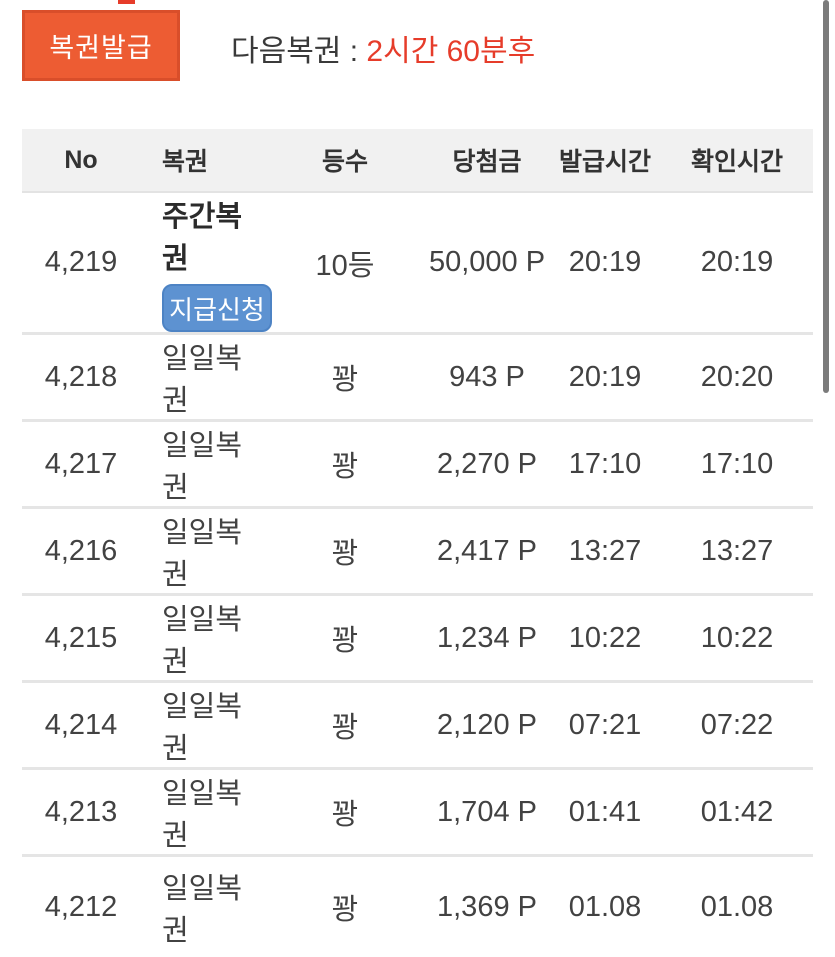 Image resolution: width=835 pixels, height=957 pixels. I want to click on row-check-time: 07:22, so click(737, 724).